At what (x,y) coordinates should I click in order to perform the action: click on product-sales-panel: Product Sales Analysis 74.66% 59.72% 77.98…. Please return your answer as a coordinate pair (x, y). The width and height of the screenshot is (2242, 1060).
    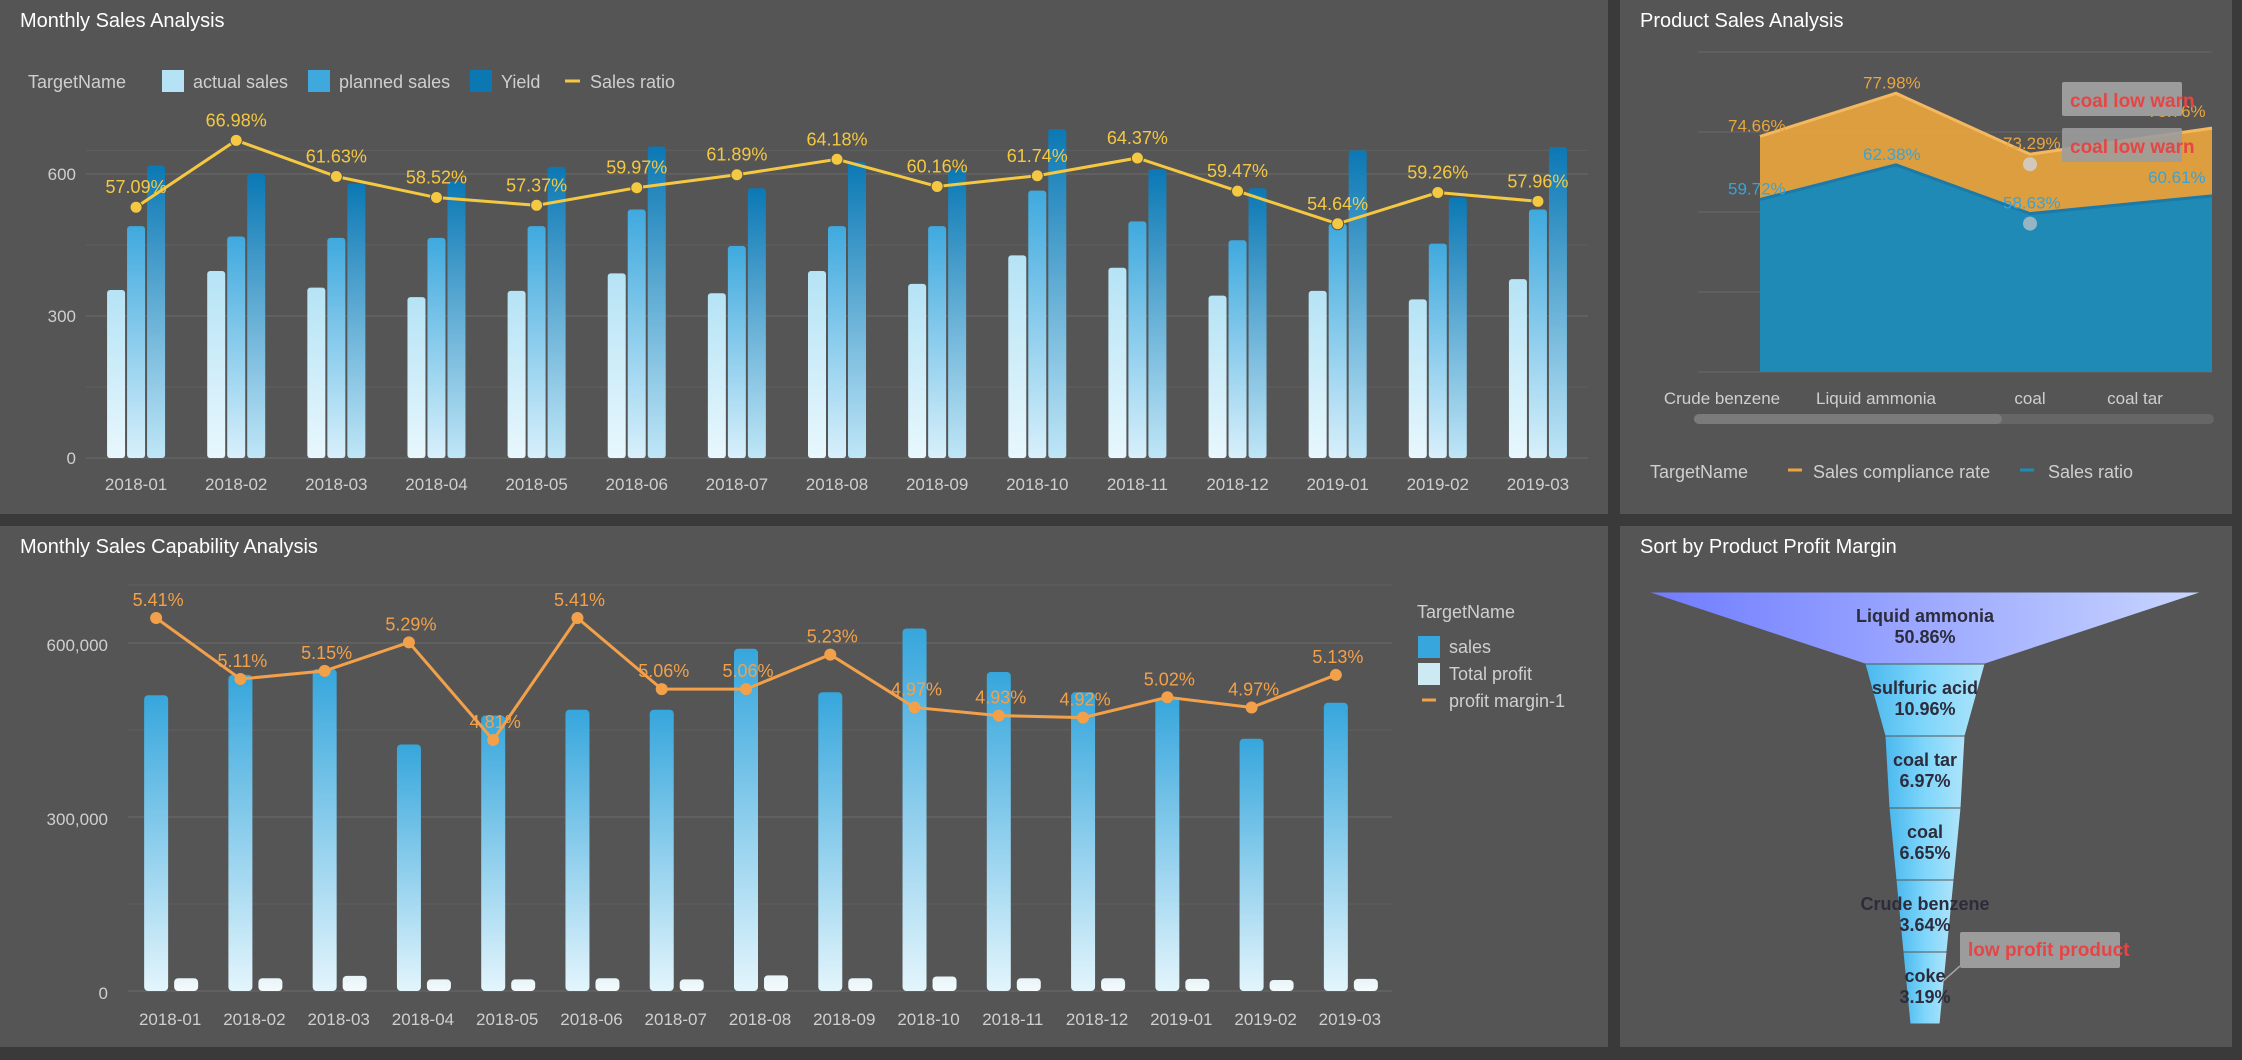
    Looking at the image, I should click on (1926, 257).